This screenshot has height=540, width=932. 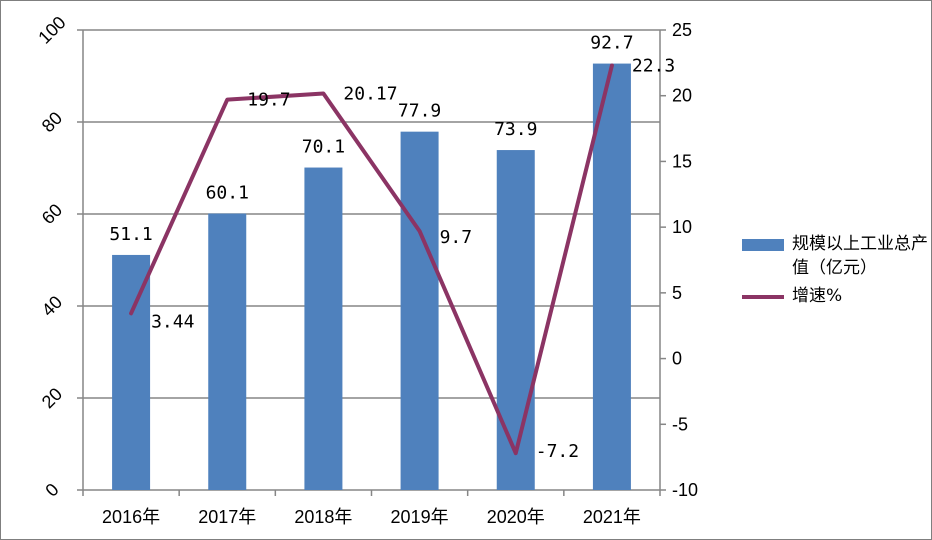 What do you see at coordinates (227, 517) in the screenshot?
I see `x-axis-tick-label: 2017年` at bounding box center [227, 517].